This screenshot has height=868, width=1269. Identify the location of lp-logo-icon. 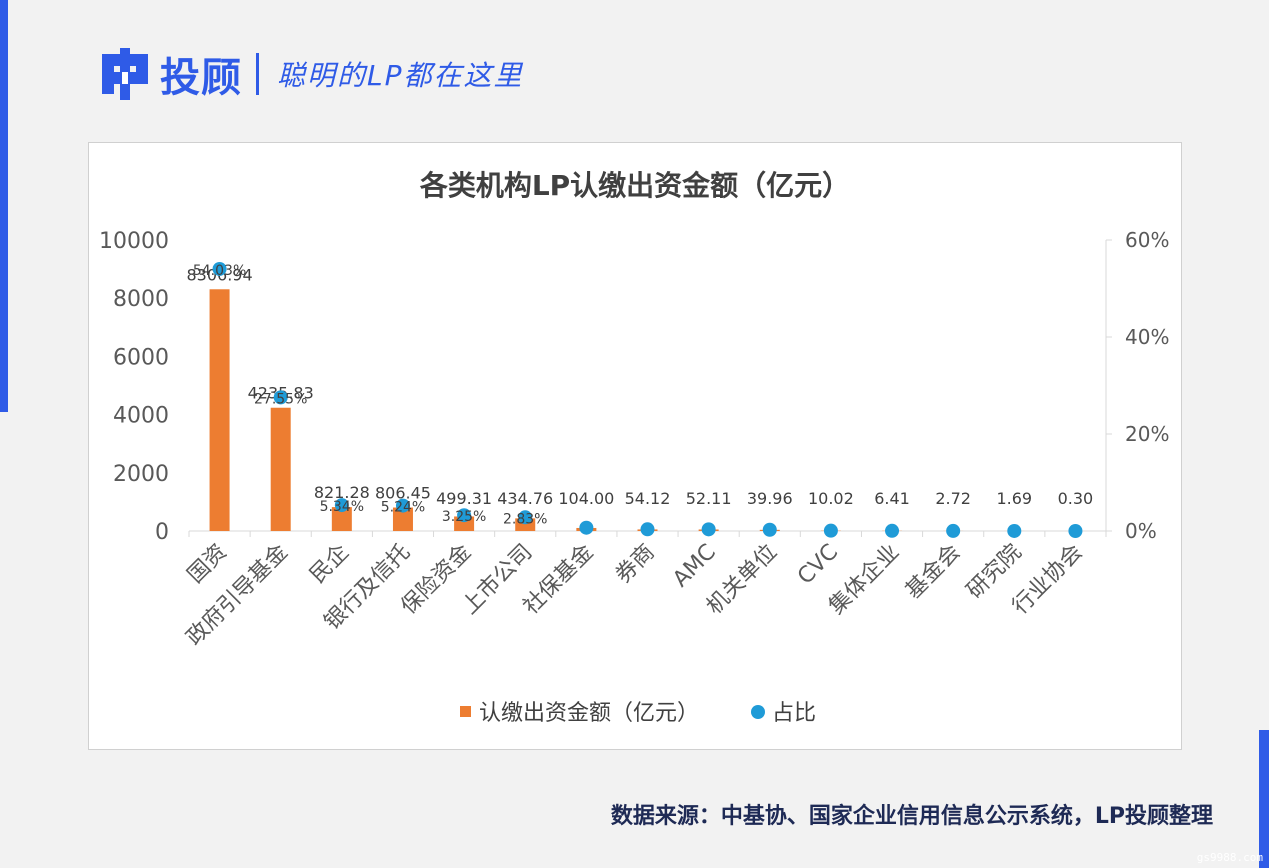
(125, 74).